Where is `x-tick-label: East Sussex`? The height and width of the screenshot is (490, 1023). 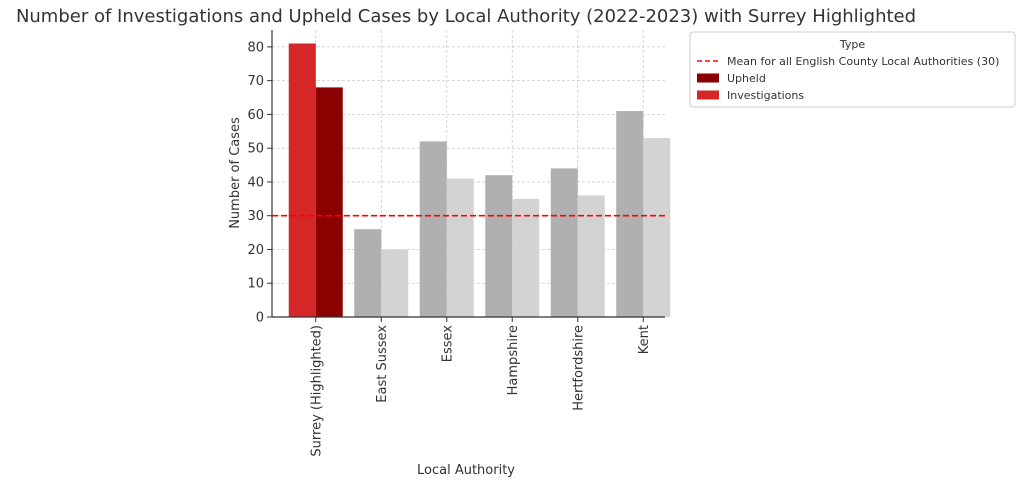 x-tick-label: East Sussex is located at coordinates (382, 364).